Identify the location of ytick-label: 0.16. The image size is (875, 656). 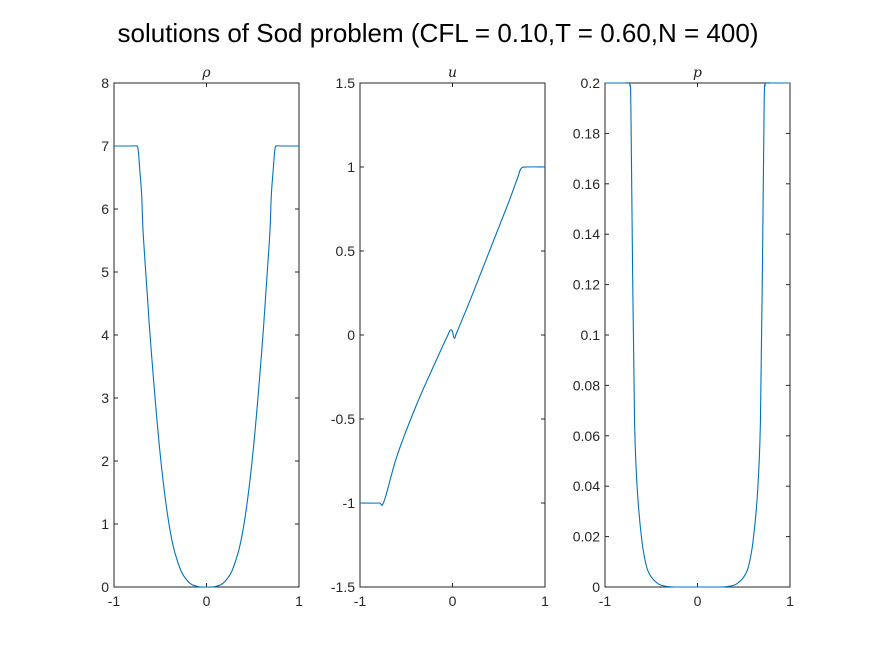
(586, 184).